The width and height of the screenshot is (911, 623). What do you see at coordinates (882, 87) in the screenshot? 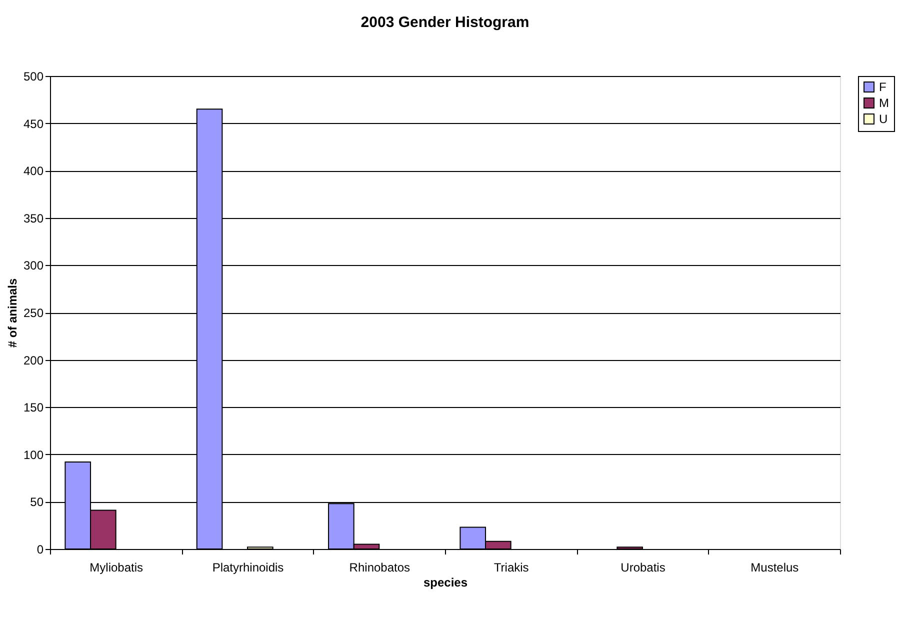
I see `legend-label: F` at bounding box center [882, 87].